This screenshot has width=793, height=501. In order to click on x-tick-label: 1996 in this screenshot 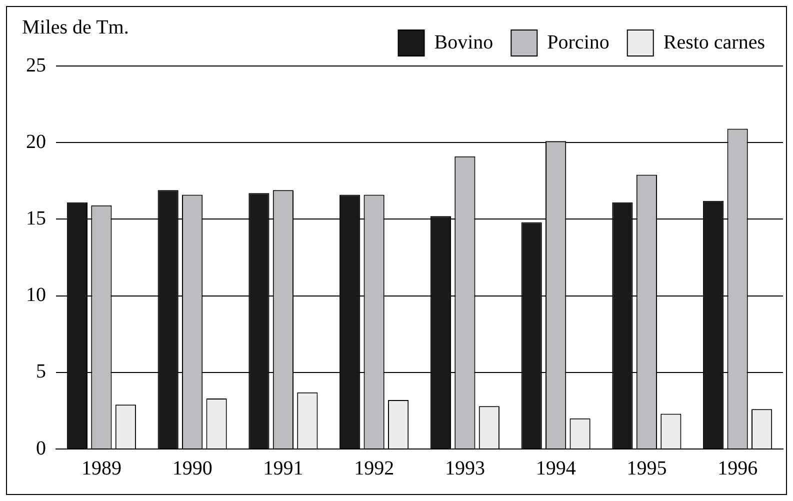, I will do `click(738, 468)`.